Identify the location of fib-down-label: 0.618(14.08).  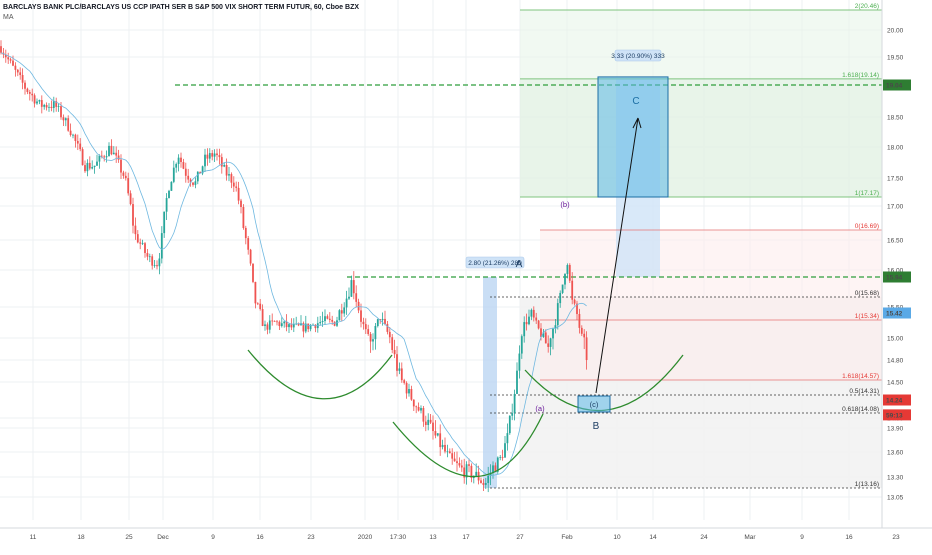
(860, 409).